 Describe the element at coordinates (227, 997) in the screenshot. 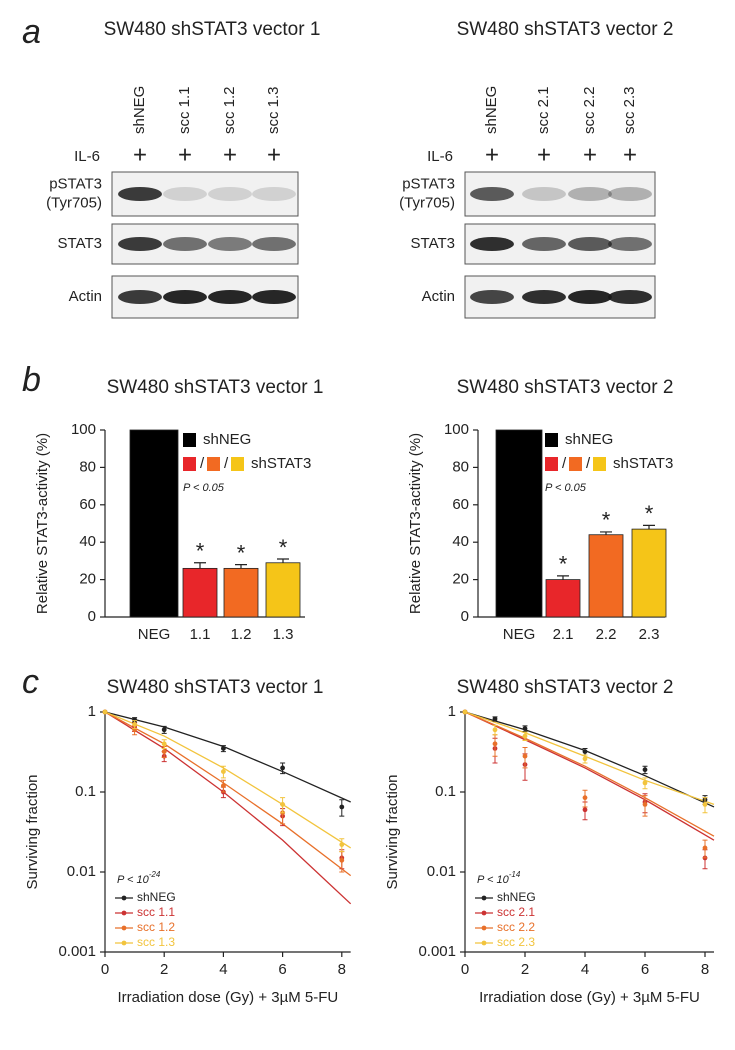

I see `x-axis-label: Irradiation dose (Gy) + 3µM 5-FU` at that location.